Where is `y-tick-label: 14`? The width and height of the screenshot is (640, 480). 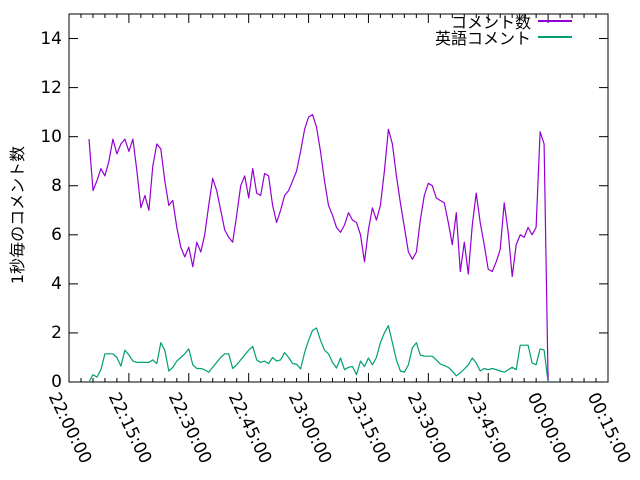 y-tick-label: 14 is located at coordinates (51, 38).